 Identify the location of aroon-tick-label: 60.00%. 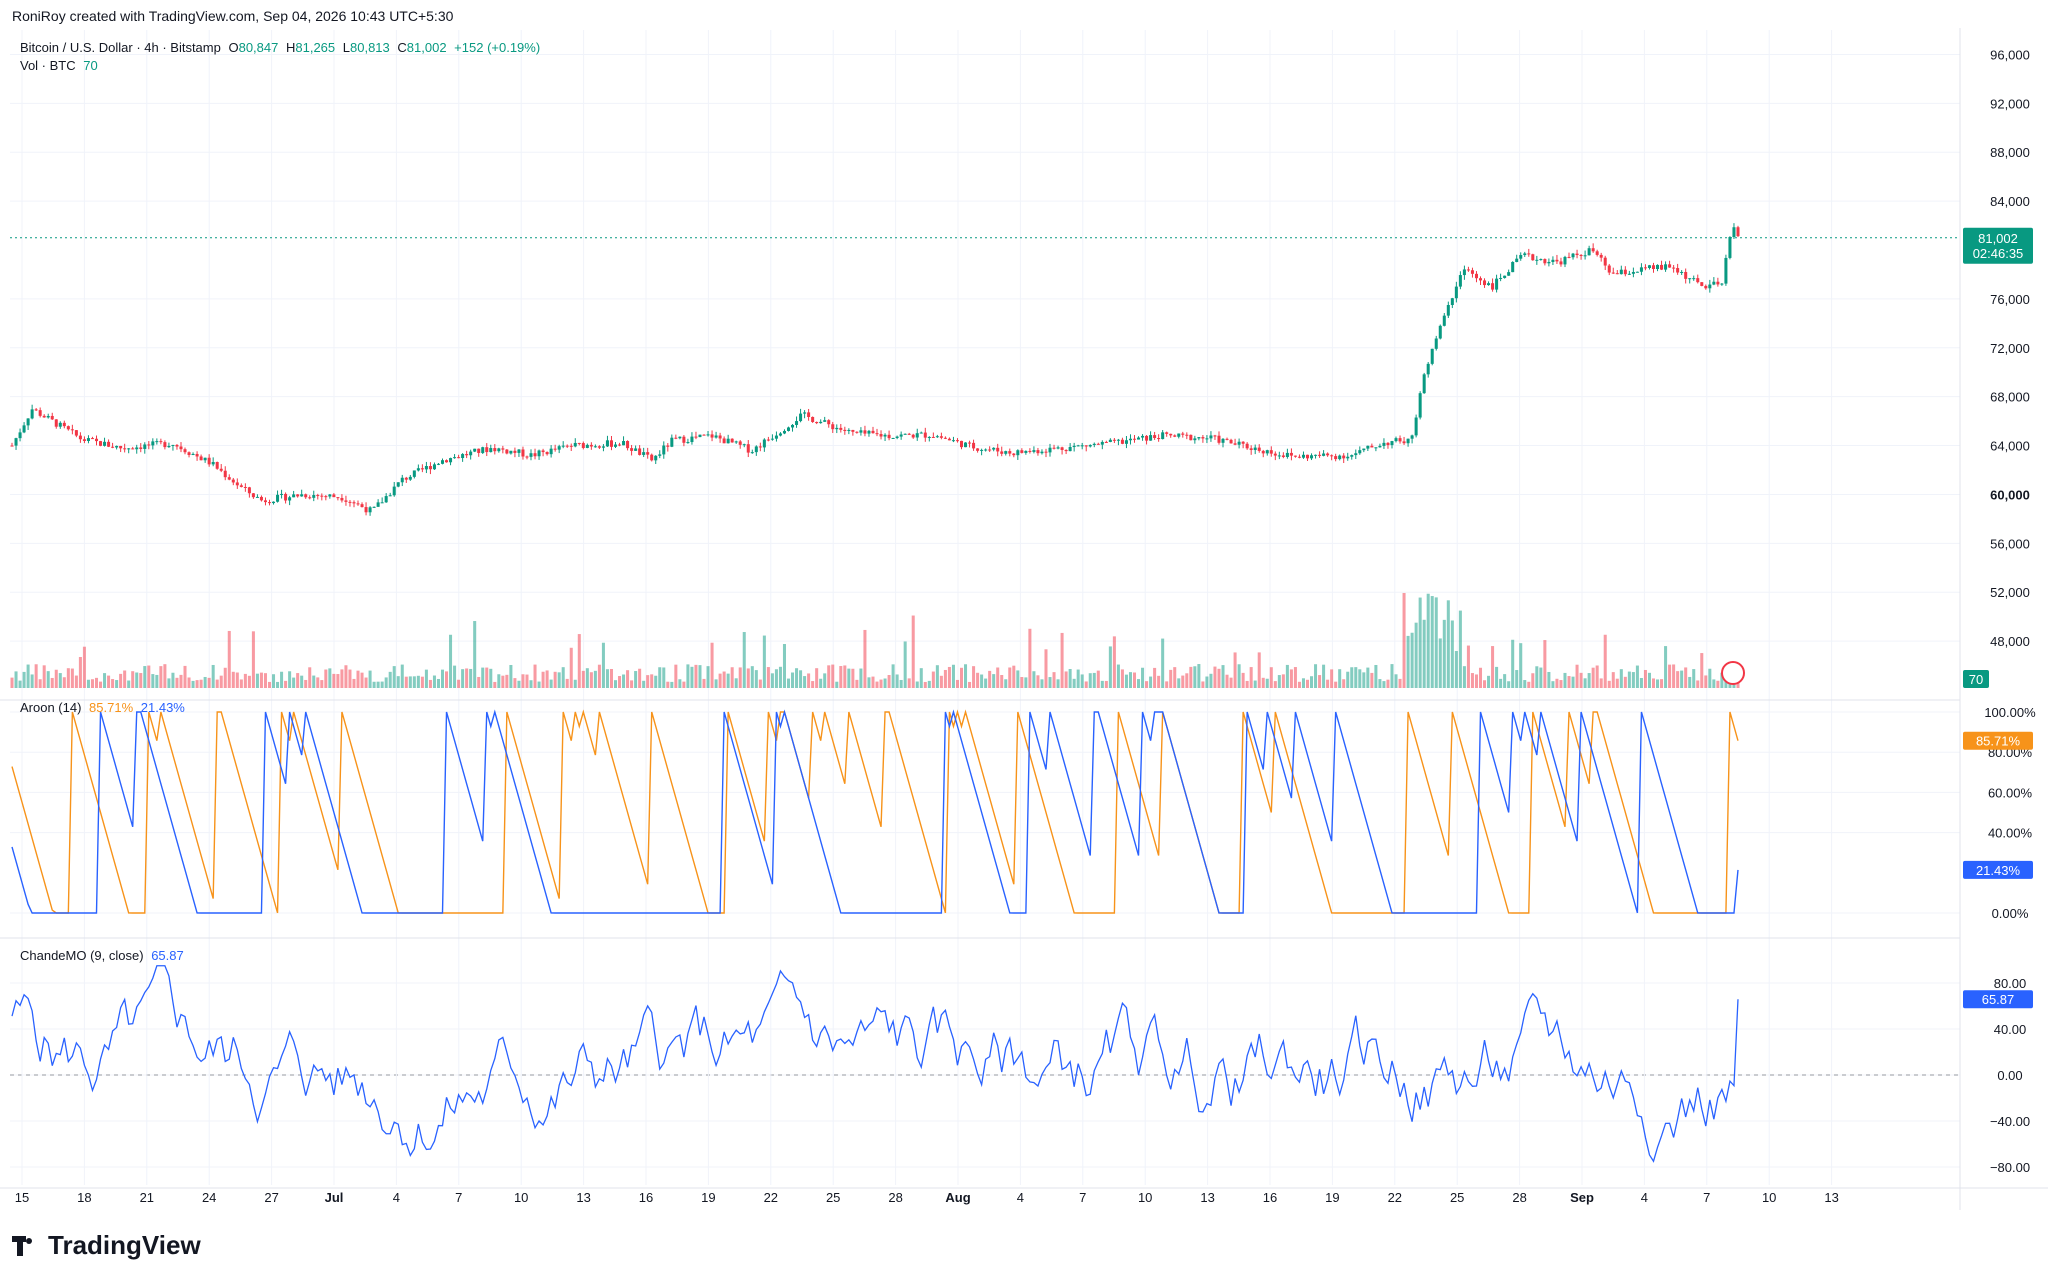
(2010, 792).